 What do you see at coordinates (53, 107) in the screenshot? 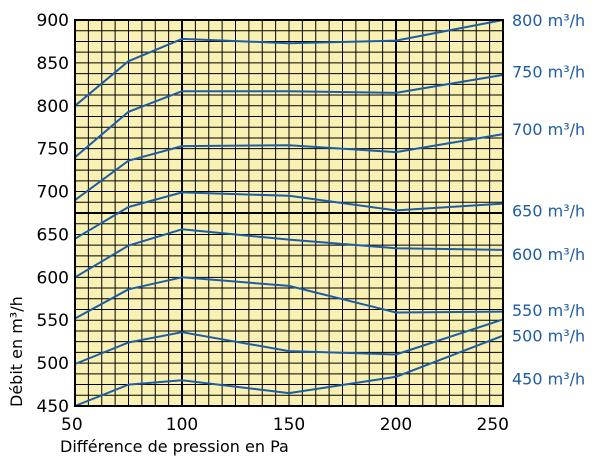
I see `y-tick-label: 800` at bounding box center [53, 107].